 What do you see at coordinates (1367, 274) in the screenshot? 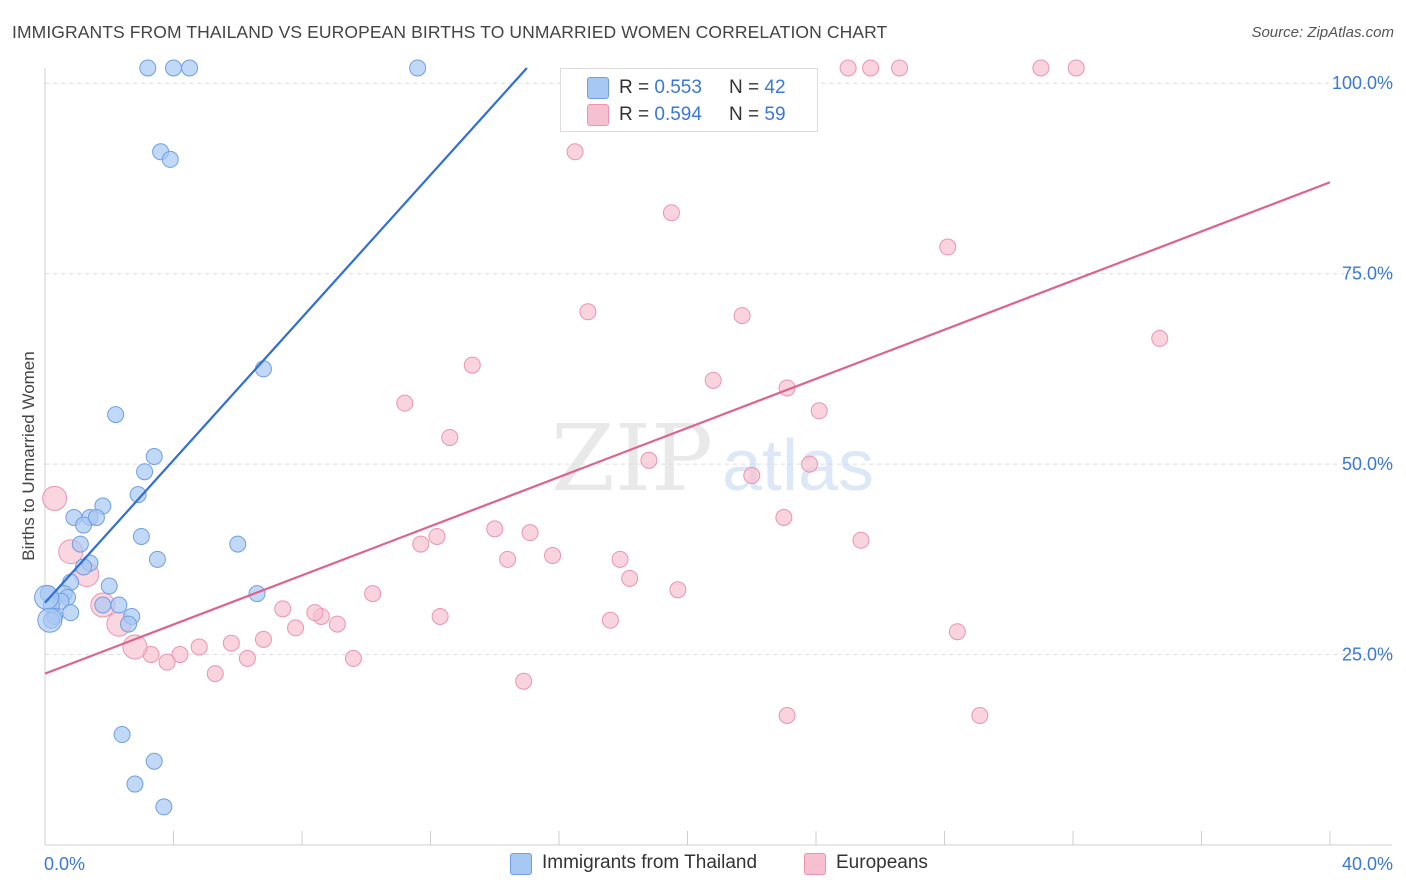
I see `y-tick-label: 75.0%` at bounding box center [1367, 274].